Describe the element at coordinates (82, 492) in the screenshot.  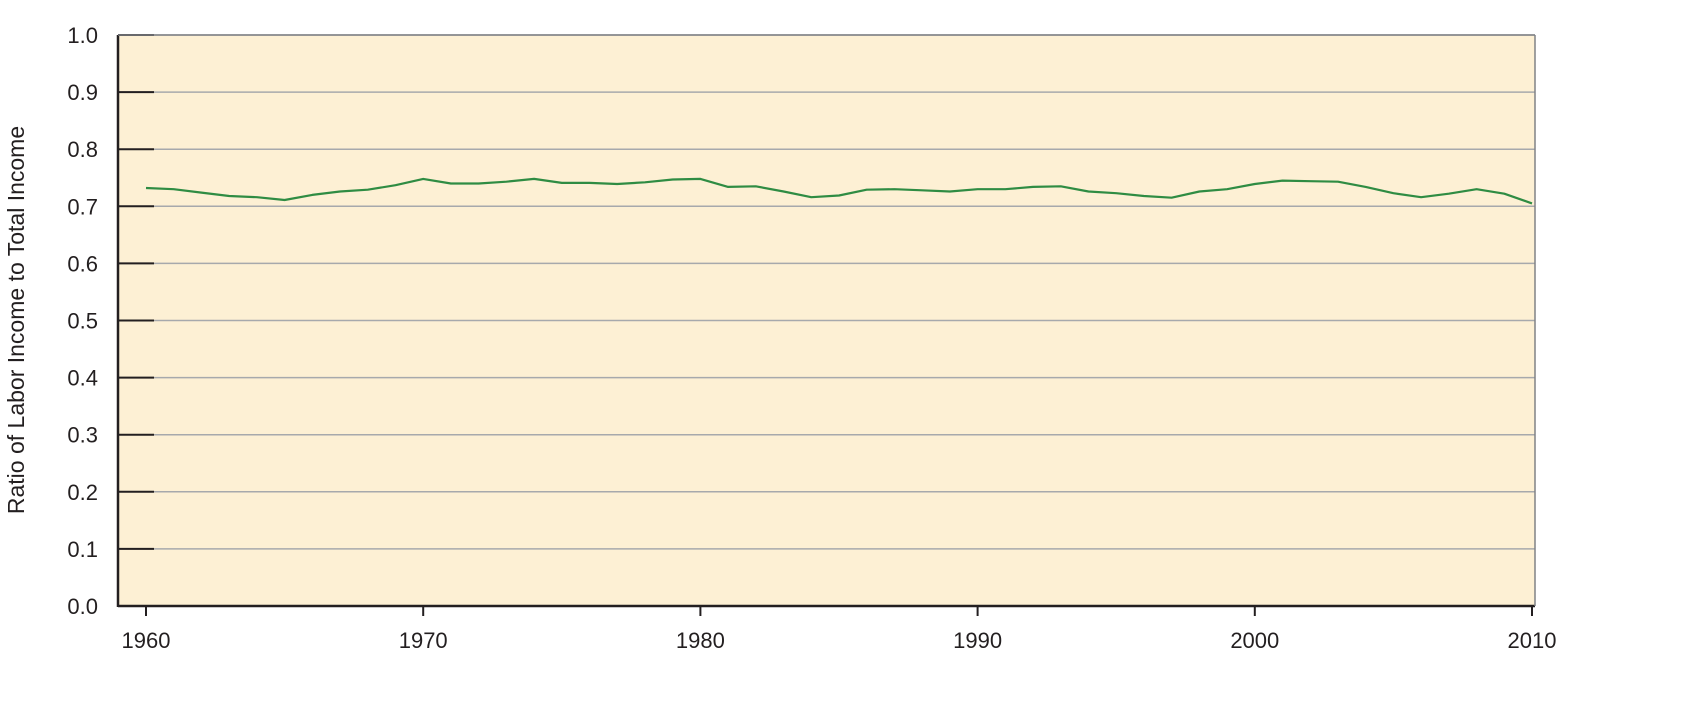
I see `y-tick-label: 0.2` at that location.